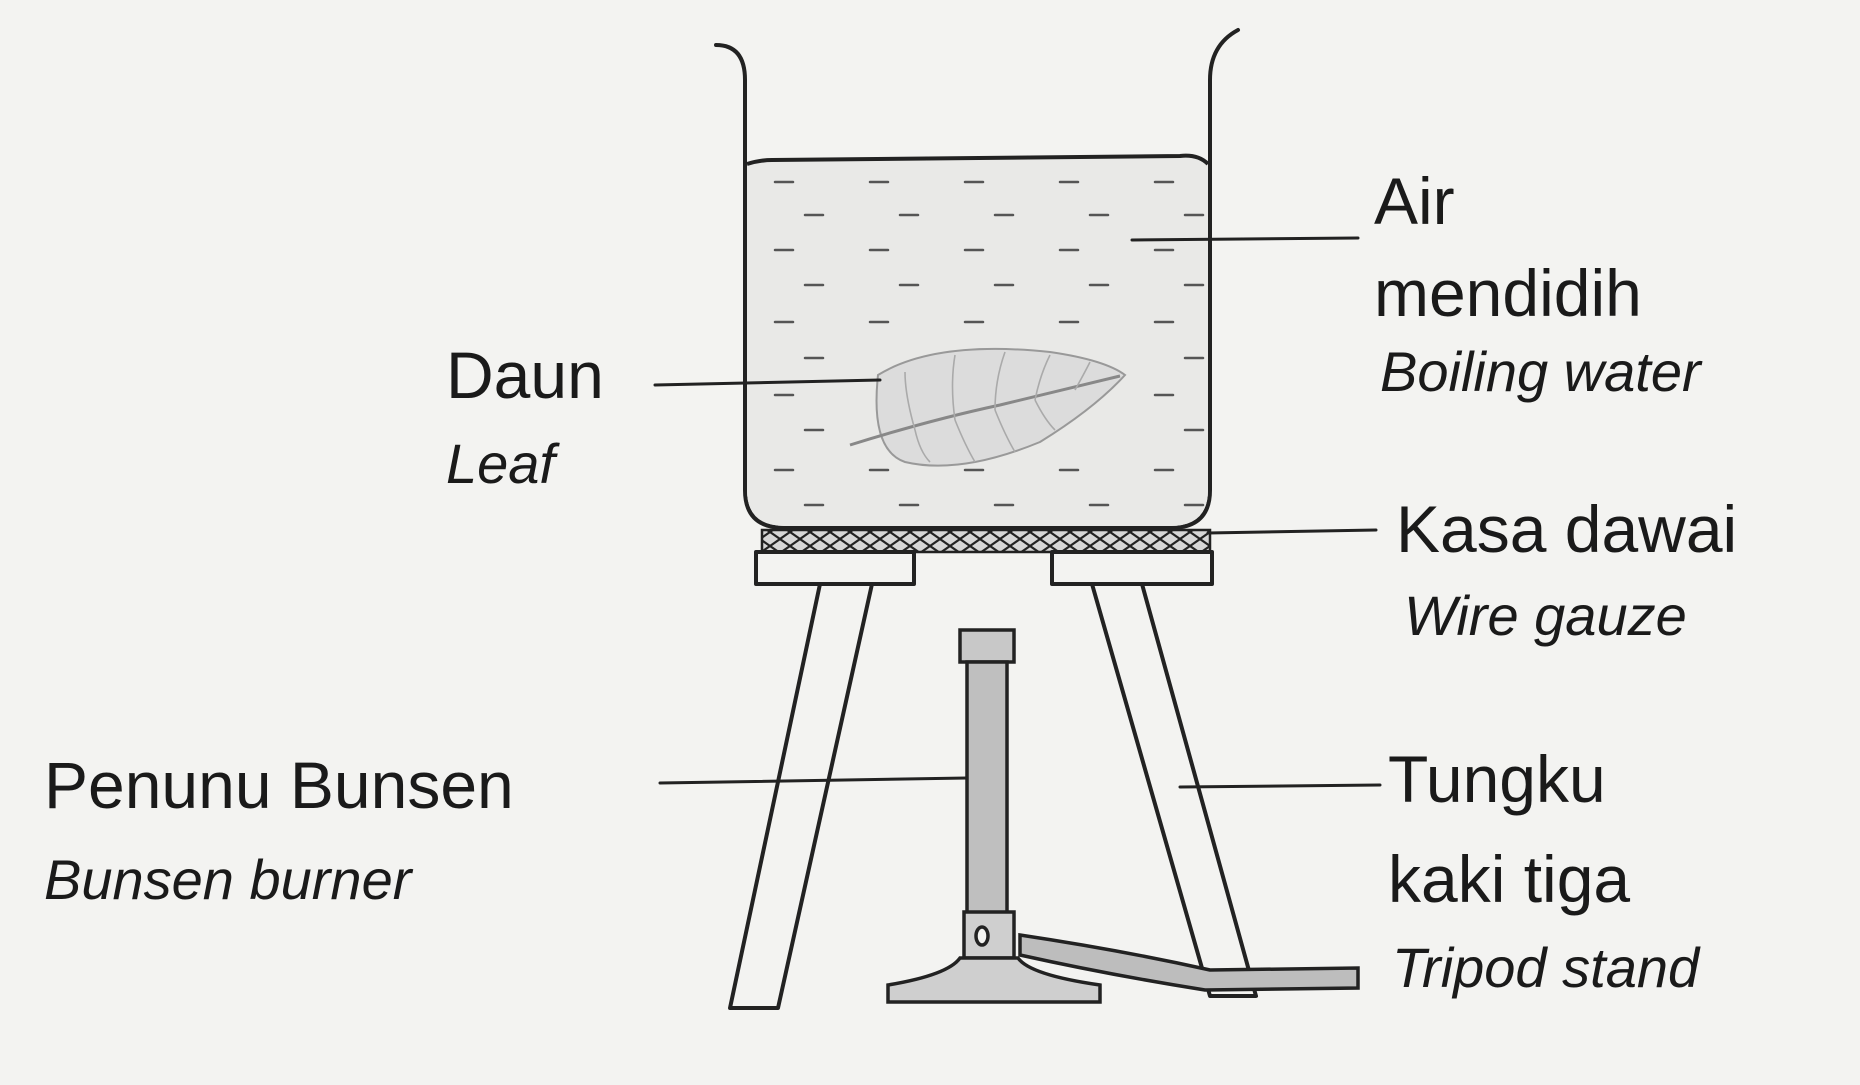  What do you see at coordinates (525, 375) in the screenshot?
I see `label-daun: Daun` at bounding box center [525, 375].